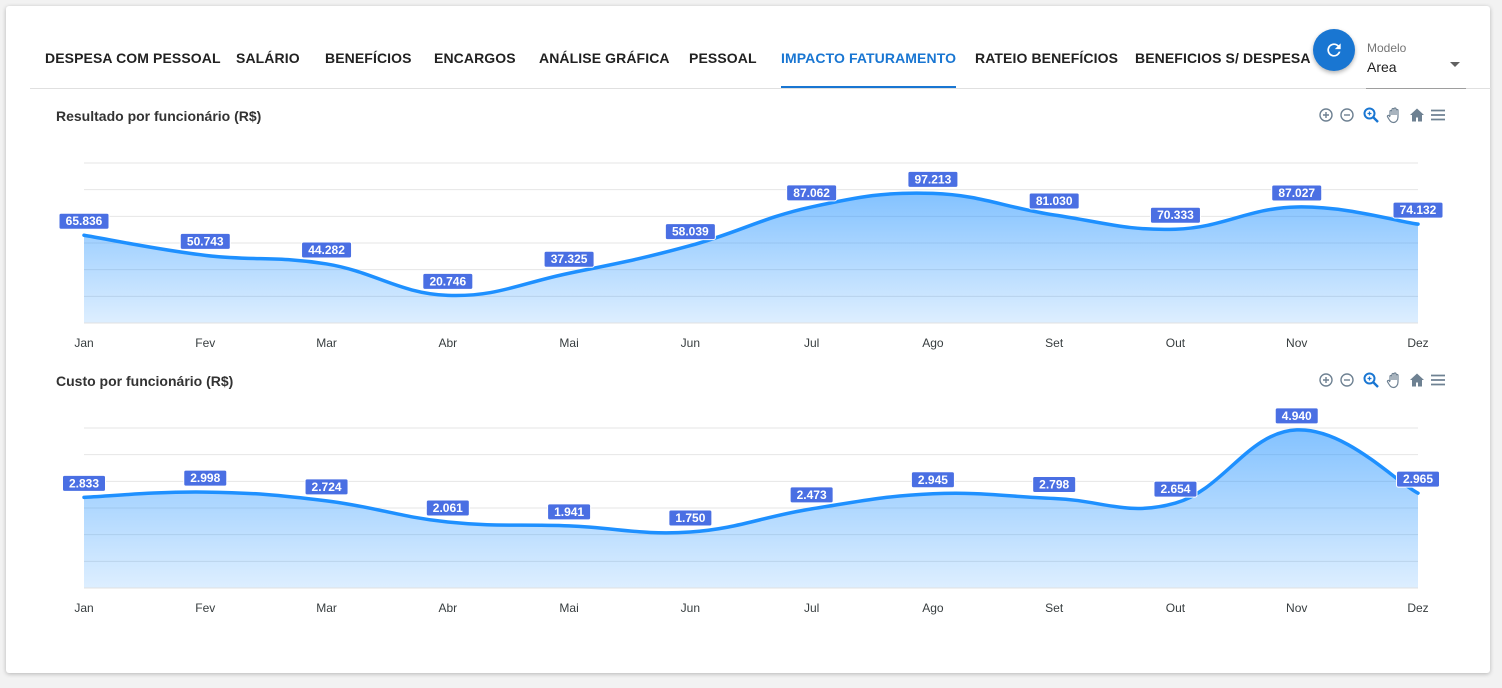 This screenshot has height=688, width=1502. What do you see at coordinates (1387, 48) in the screenshot?
I see `model-select-label: Modelo` at bounding box center [1387, 48].